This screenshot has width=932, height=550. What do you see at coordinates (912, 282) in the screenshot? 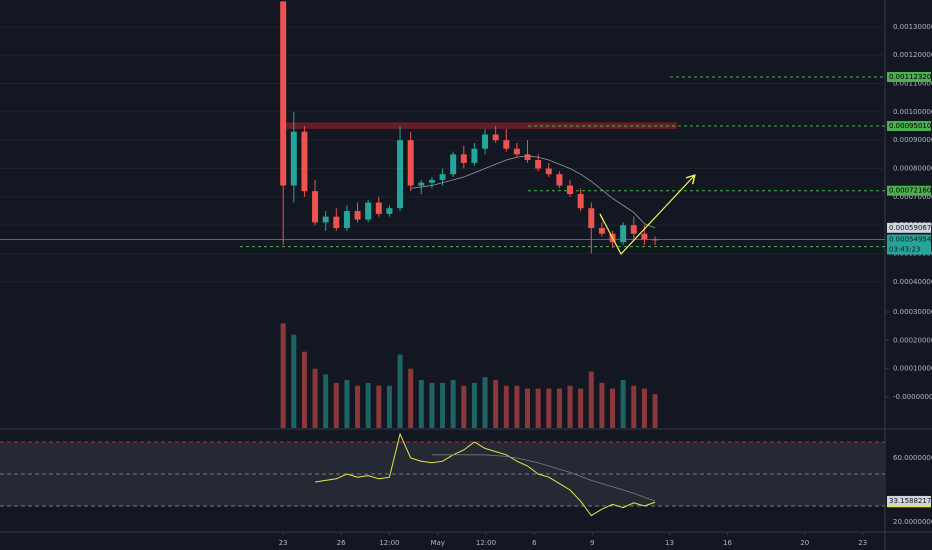
I see `y-tick-label: 0.00040000` at bounding box center [912, 282].